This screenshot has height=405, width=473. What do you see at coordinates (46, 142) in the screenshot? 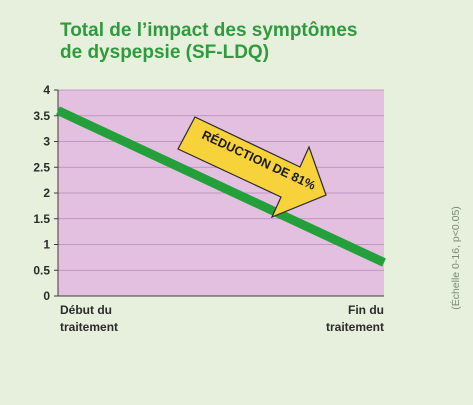
I see `y-tick-label: 3` at bounding box center [46, 142].